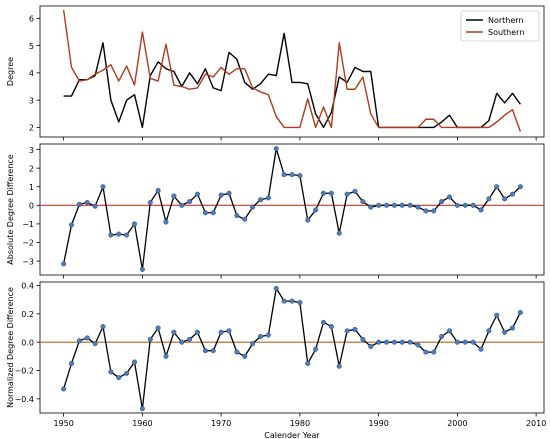 The height and width of the screenshot is (439, 550). I want to click on y-tick-label: 0.2, so click(27, 314).